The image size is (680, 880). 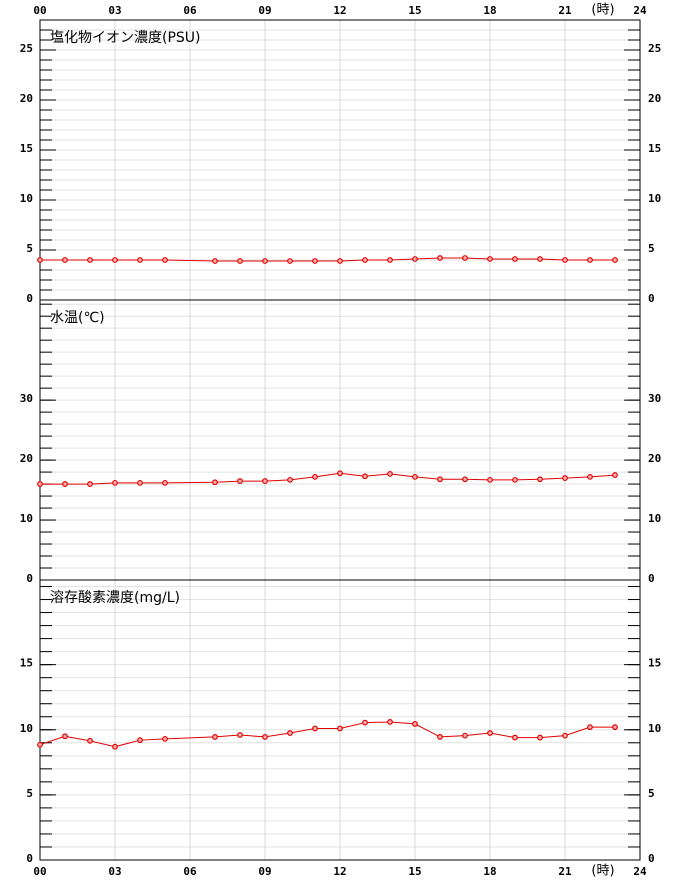 I want to click on x-tick-label: 21, so click(x=565, y=10).